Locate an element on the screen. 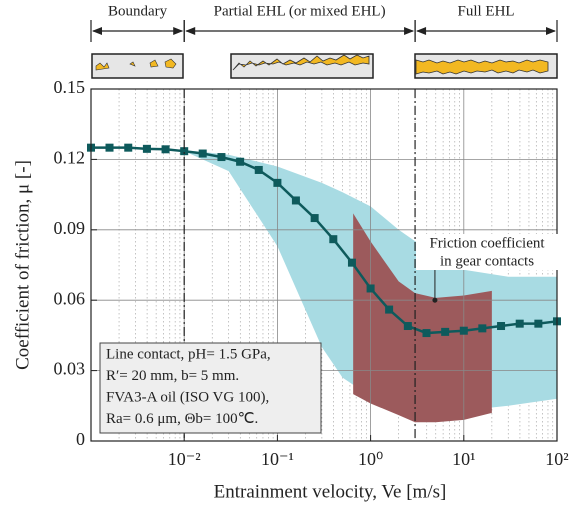  x-tick-label: 10⁰ is located at coordinates (370, 459).